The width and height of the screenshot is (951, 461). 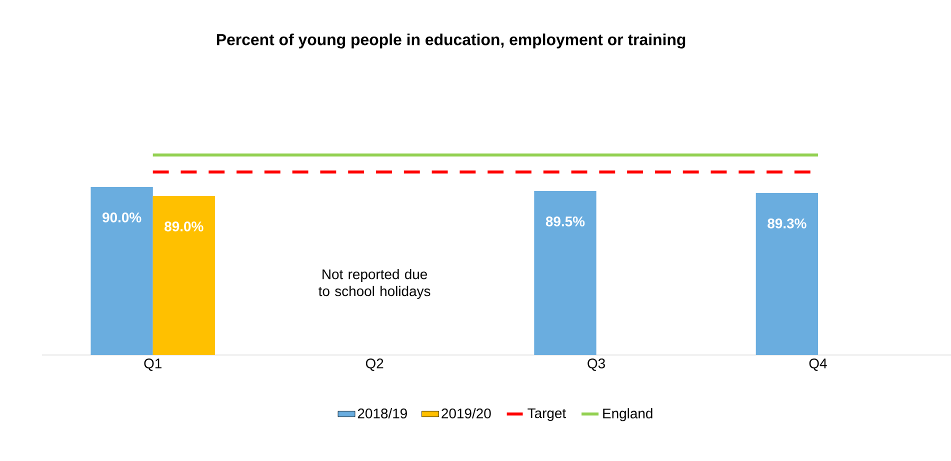 What do you see at coordinates (627, 415) in the screenshot?
I see `legend-label: England` at bounding box center [627, 415].